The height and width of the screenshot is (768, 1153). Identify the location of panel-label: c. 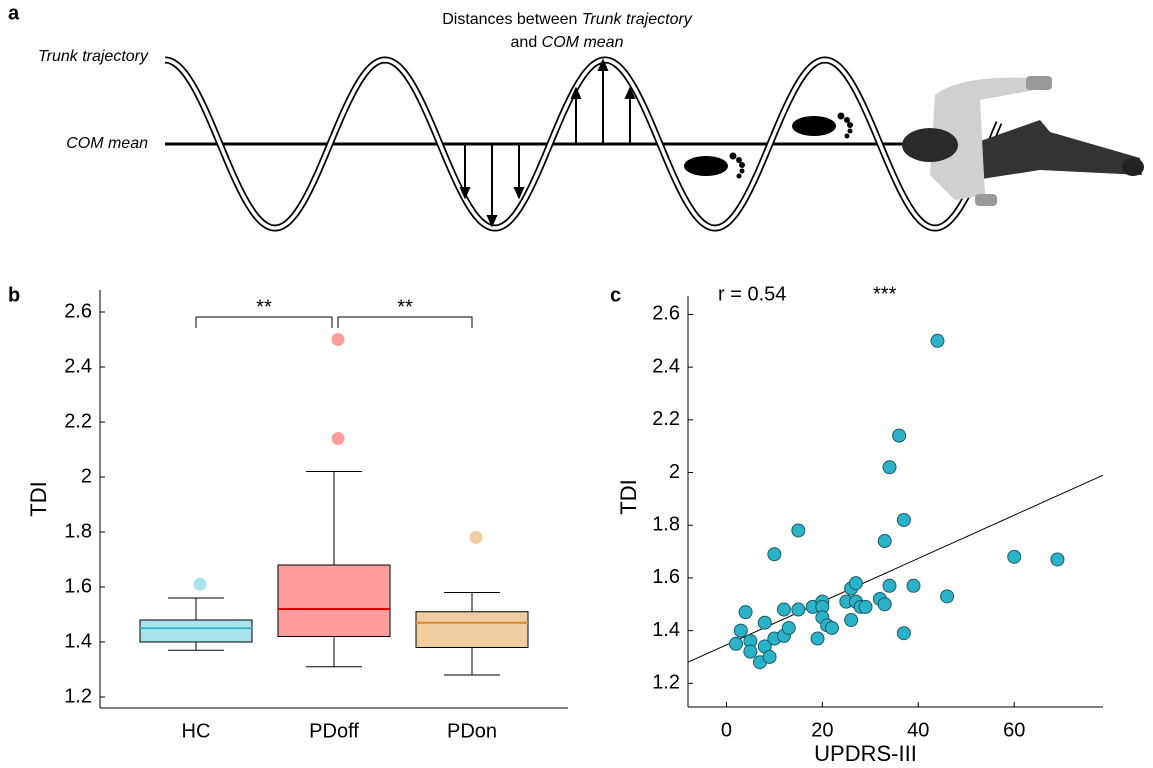
(615, 295).